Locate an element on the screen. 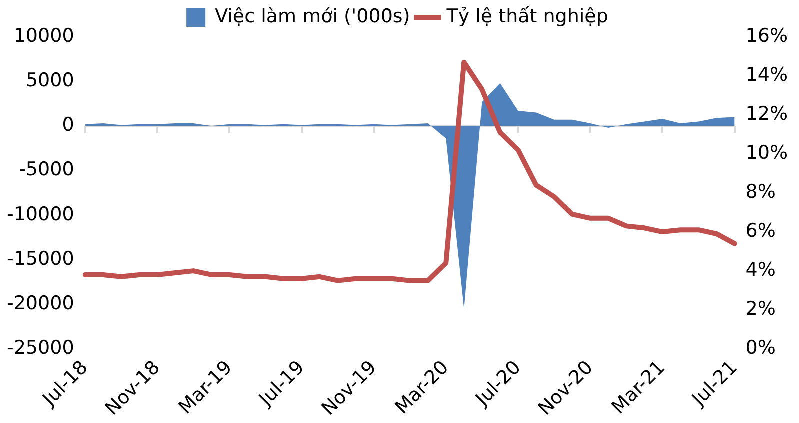 The image size is (799, 423). y2-tick-label: 4% is located at coordinates (761, 269).